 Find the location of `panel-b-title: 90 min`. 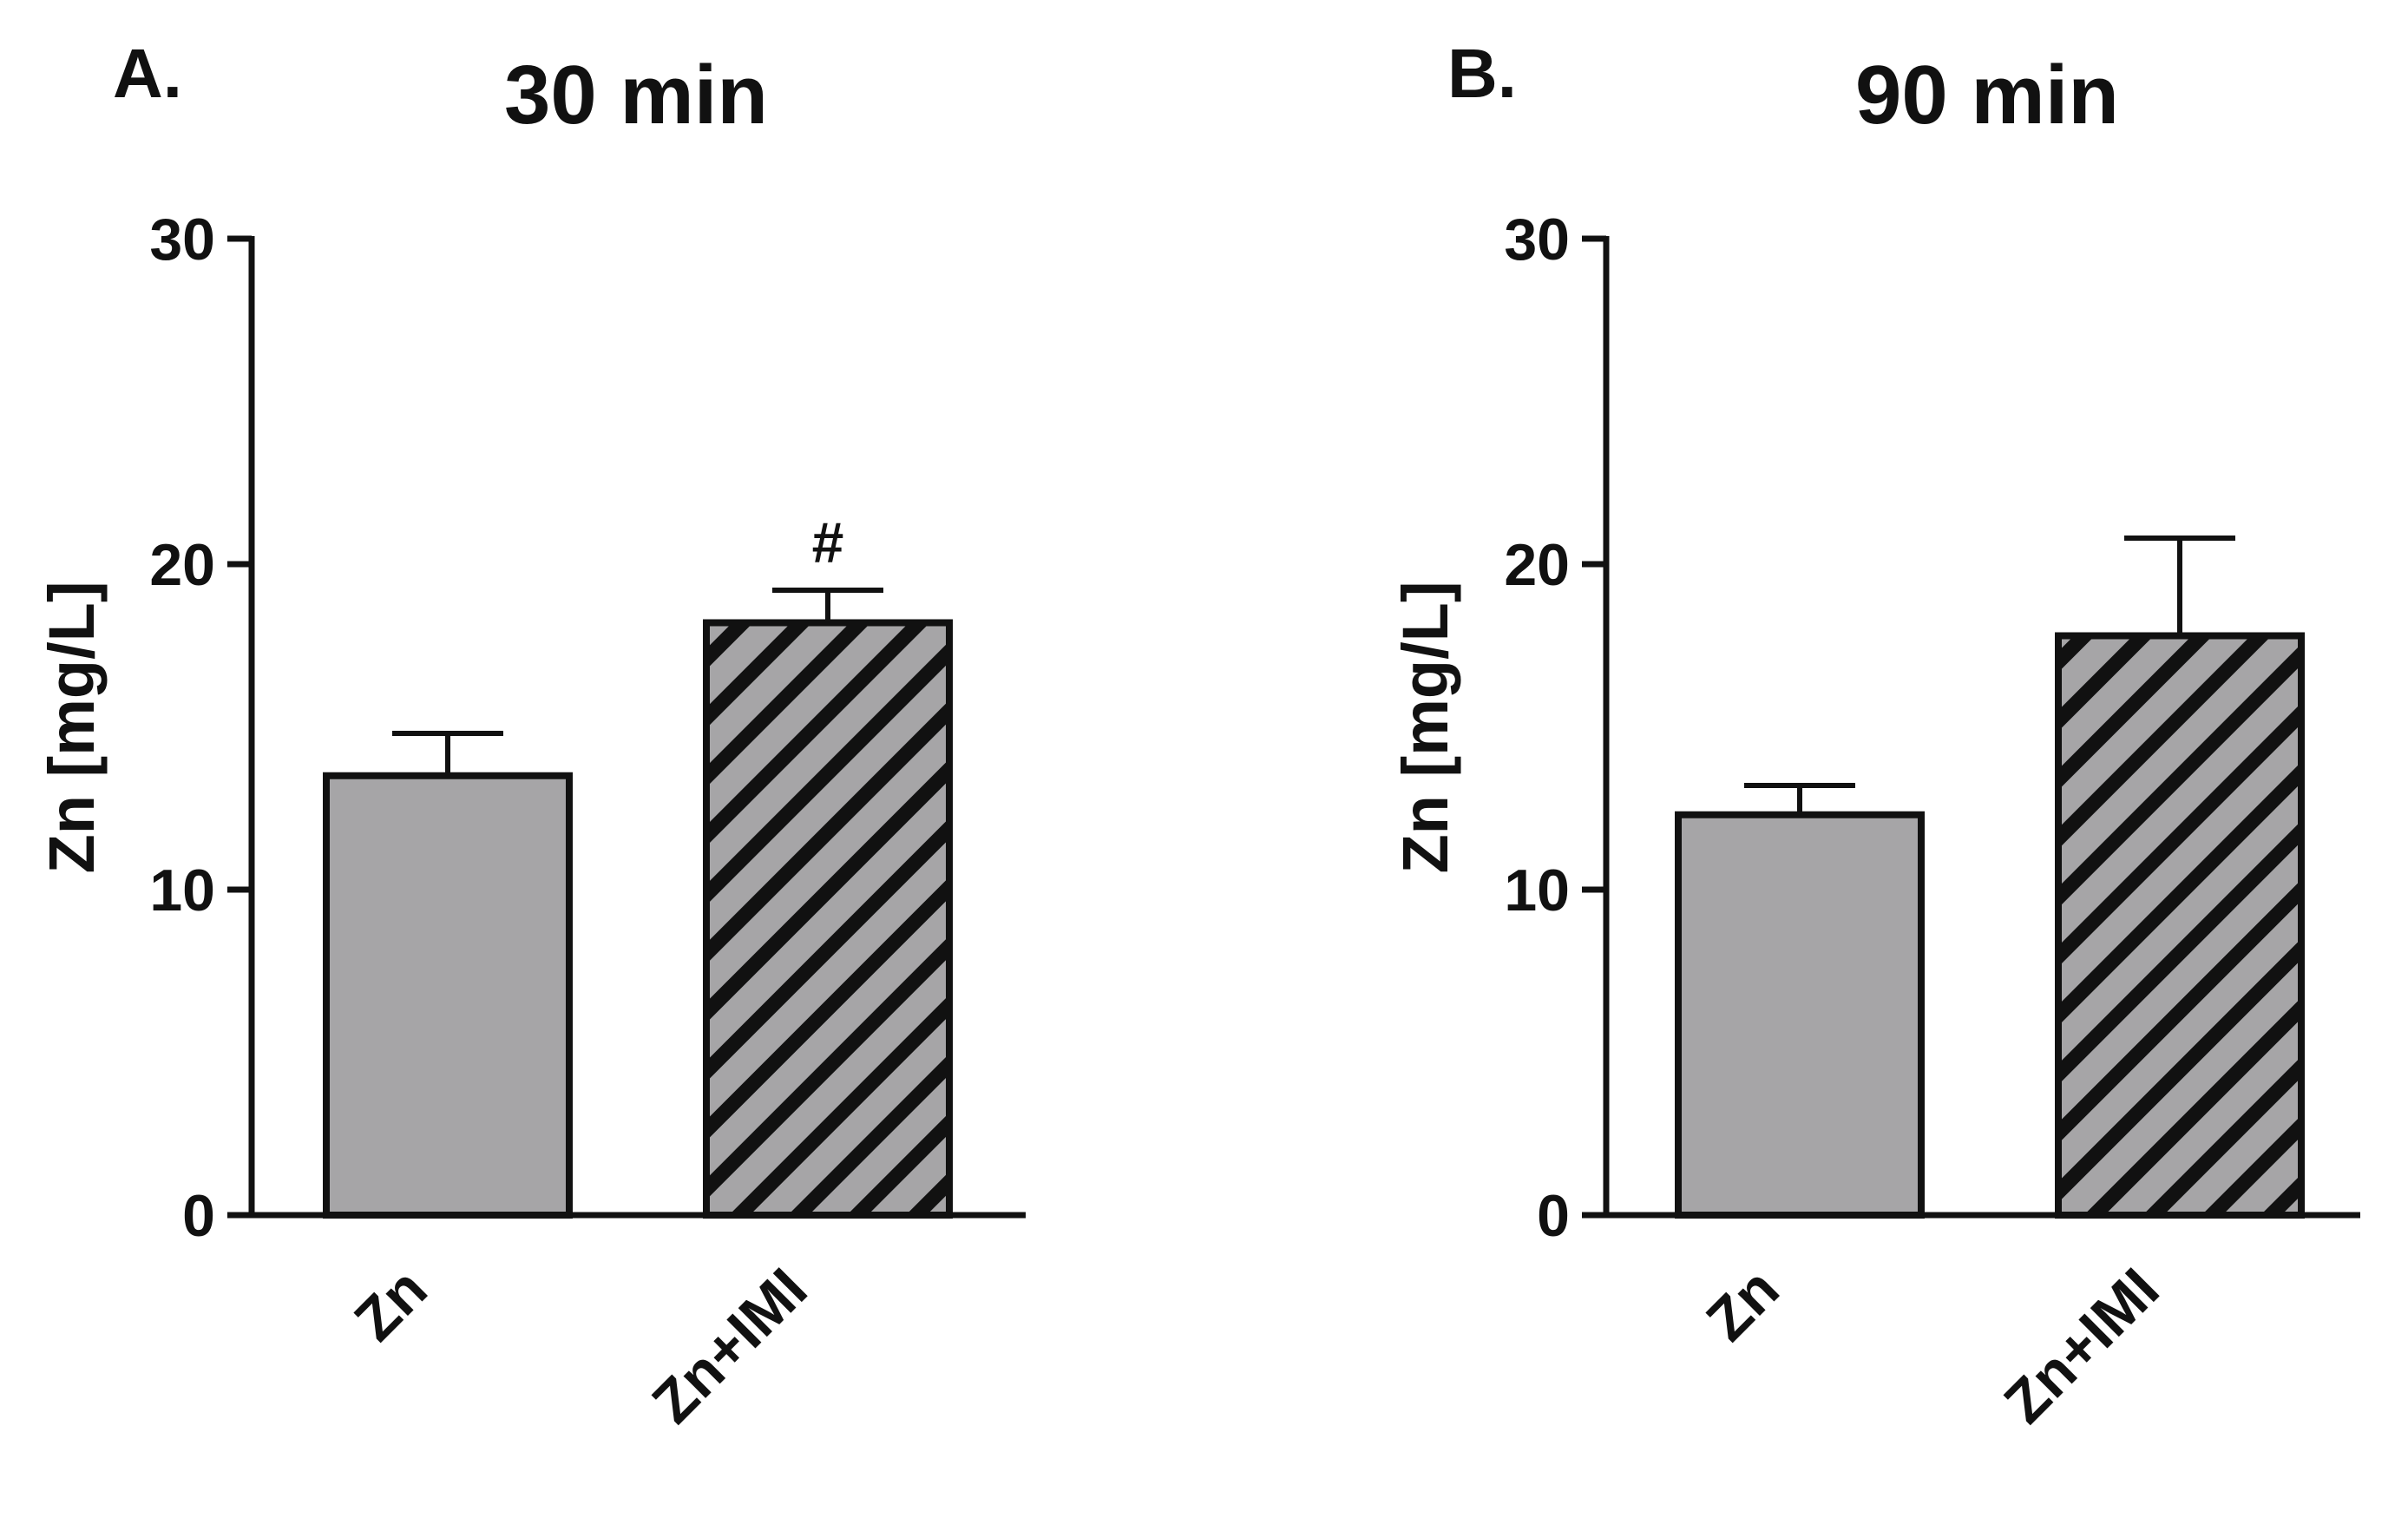

panel-b-title: 90 min is located at coordinates (1987, 95).